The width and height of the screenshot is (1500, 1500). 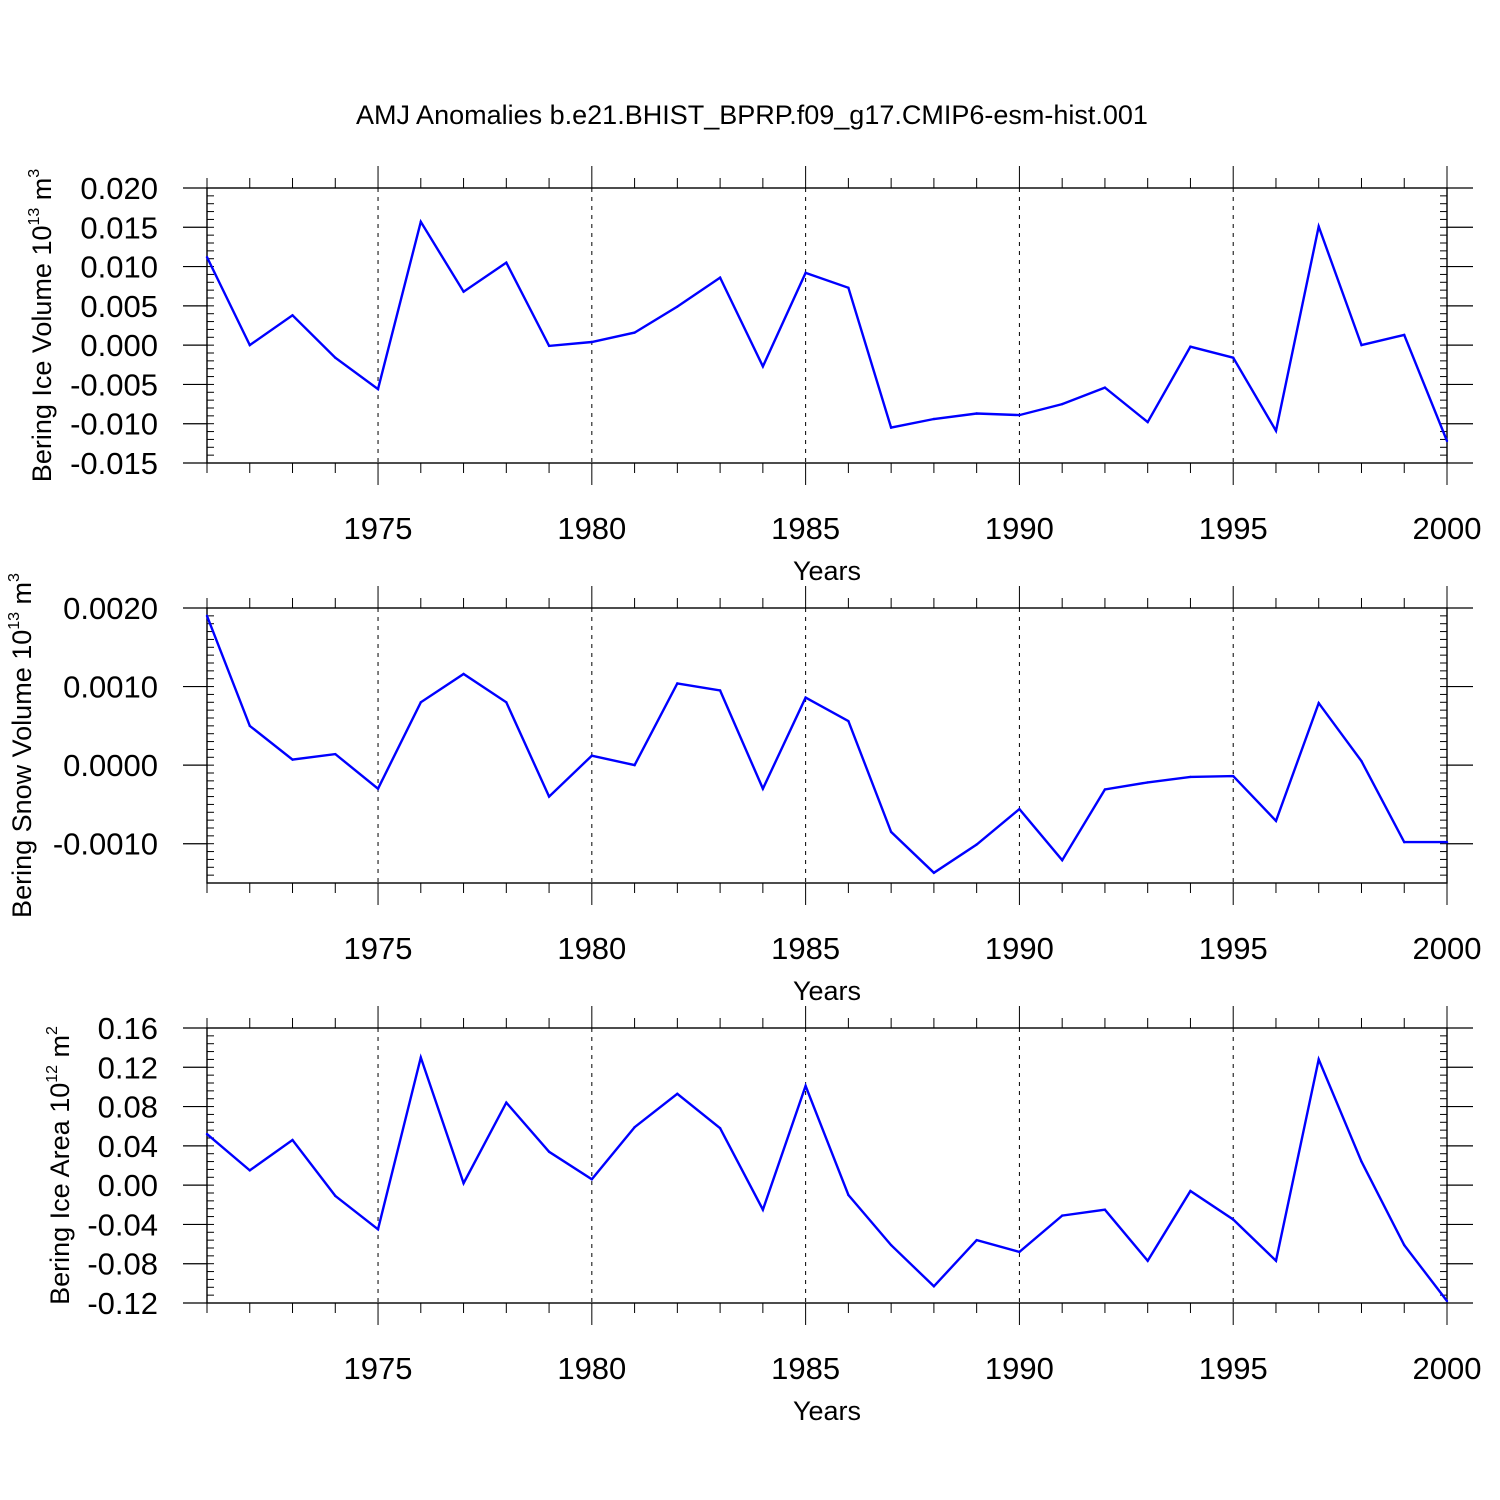 I want to click on y-axis-label-exponent: 12, so click(x=52, y=1074).